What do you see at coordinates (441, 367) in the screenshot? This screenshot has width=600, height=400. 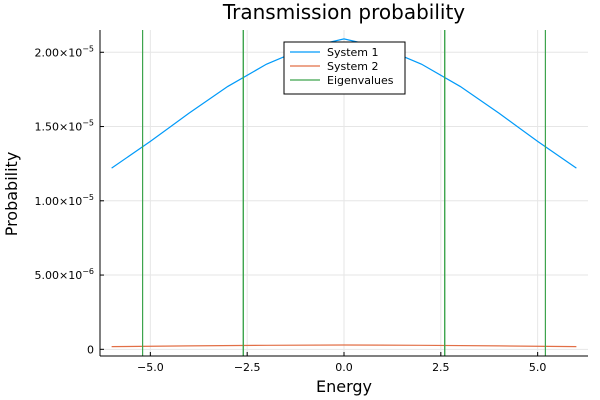 I see `x-tick-label: 2.5` at bounding box center [441, 367].